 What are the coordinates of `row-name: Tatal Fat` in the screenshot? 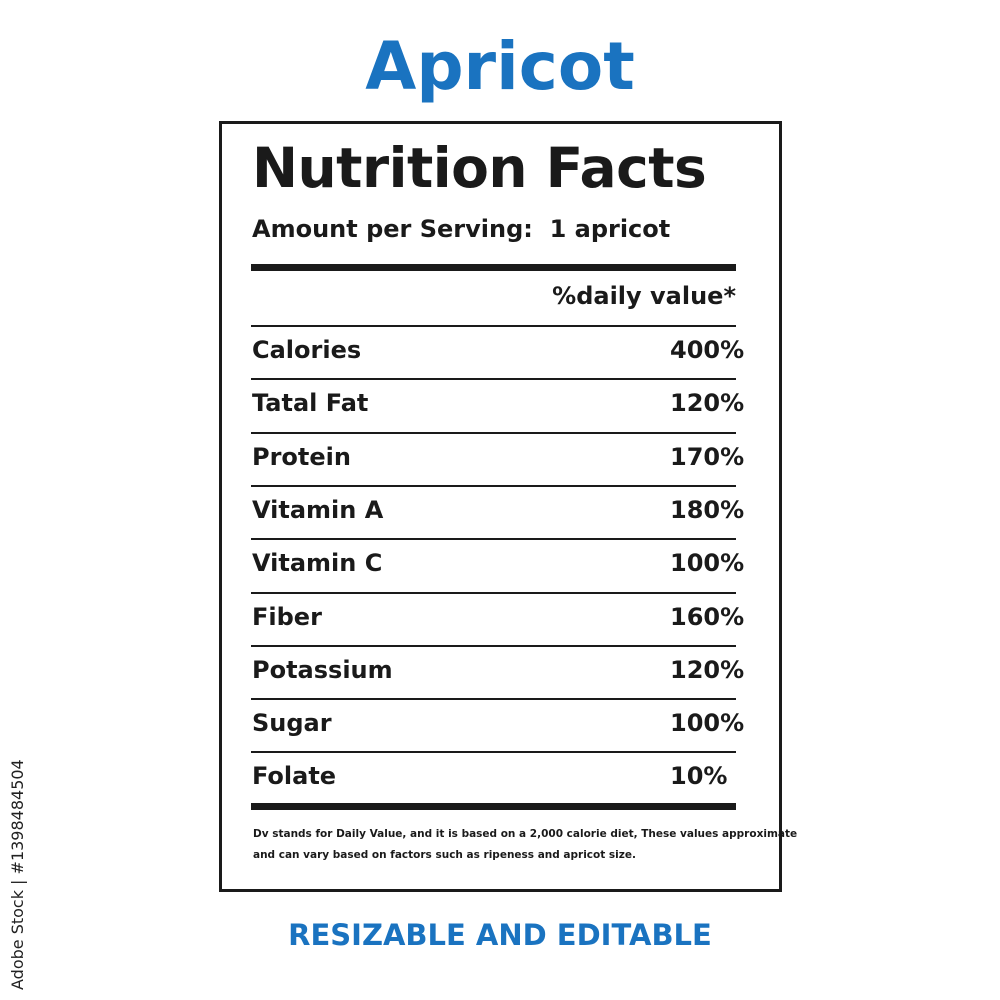 It's located at (310, 403).